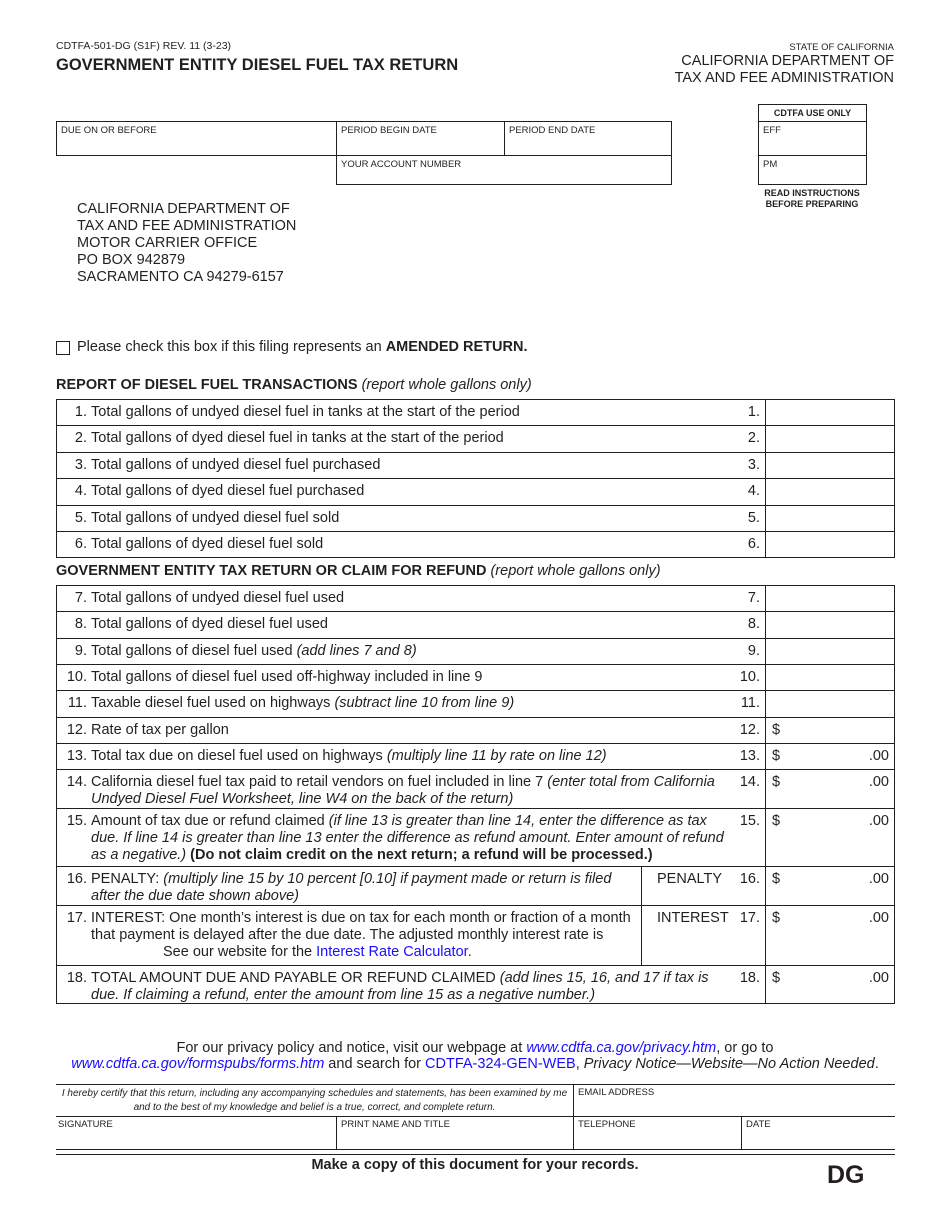 The height and width of the screenshot is (1230, 950). What do you see at coordinates (878, 782) in the screenshot?
I see `cents-suffix: .00` at bounding box center [878, 782].